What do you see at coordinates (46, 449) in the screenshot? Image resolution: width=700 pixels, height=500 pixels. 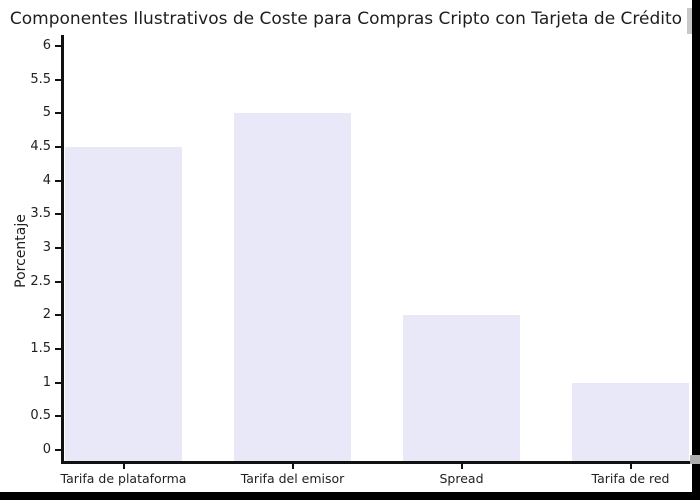 I see `y-tick-label: 0` at bounding box center [46, 449].